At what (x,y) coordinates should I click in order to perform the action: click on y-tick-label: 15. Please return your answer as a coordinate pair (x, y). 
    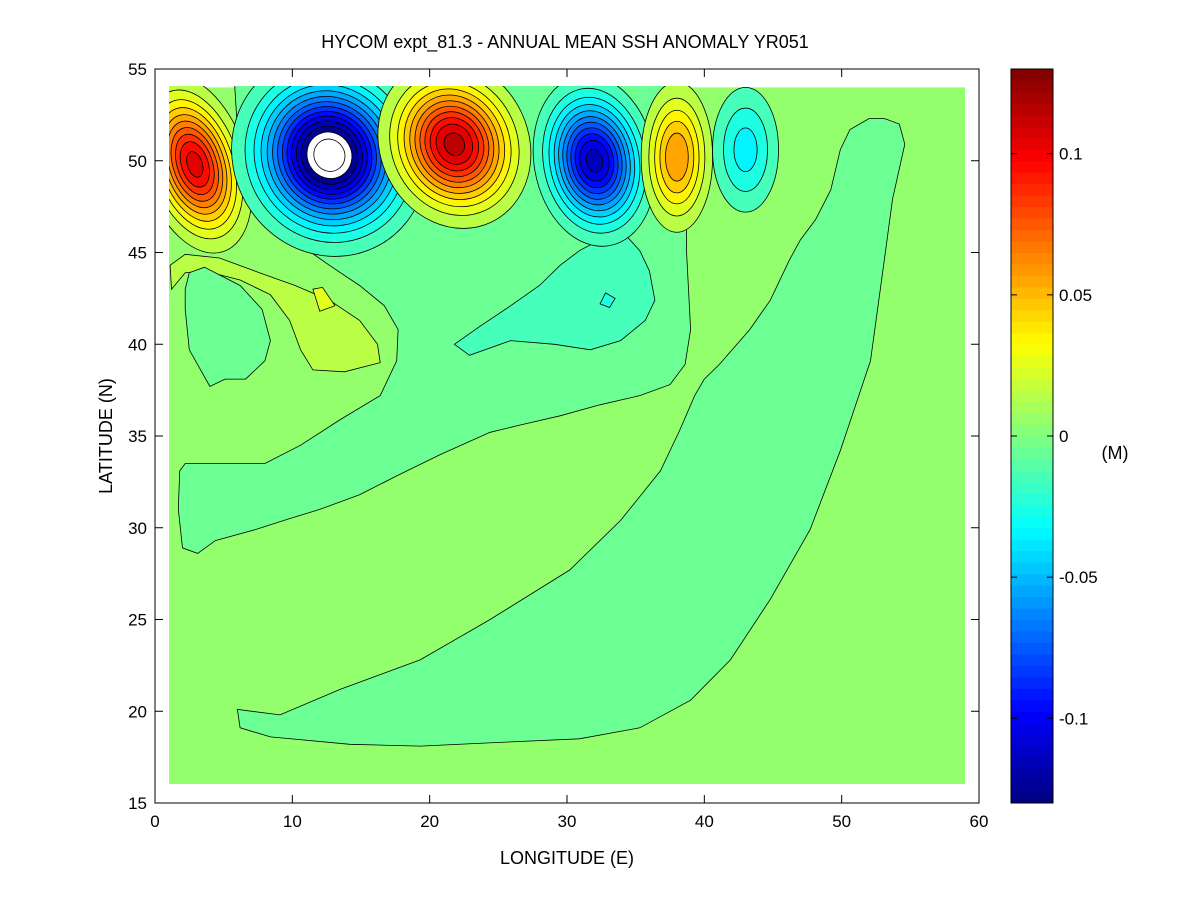
    Looking at the image, I should click on (137, 803).